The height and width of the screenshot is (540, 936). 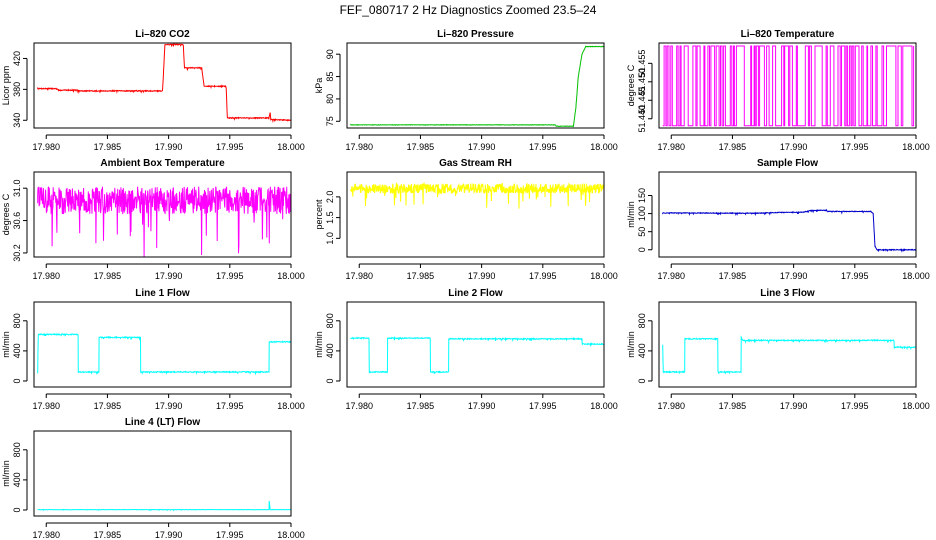 I want to click on y-axis-label: ml/min, so click(x=6, y=473).